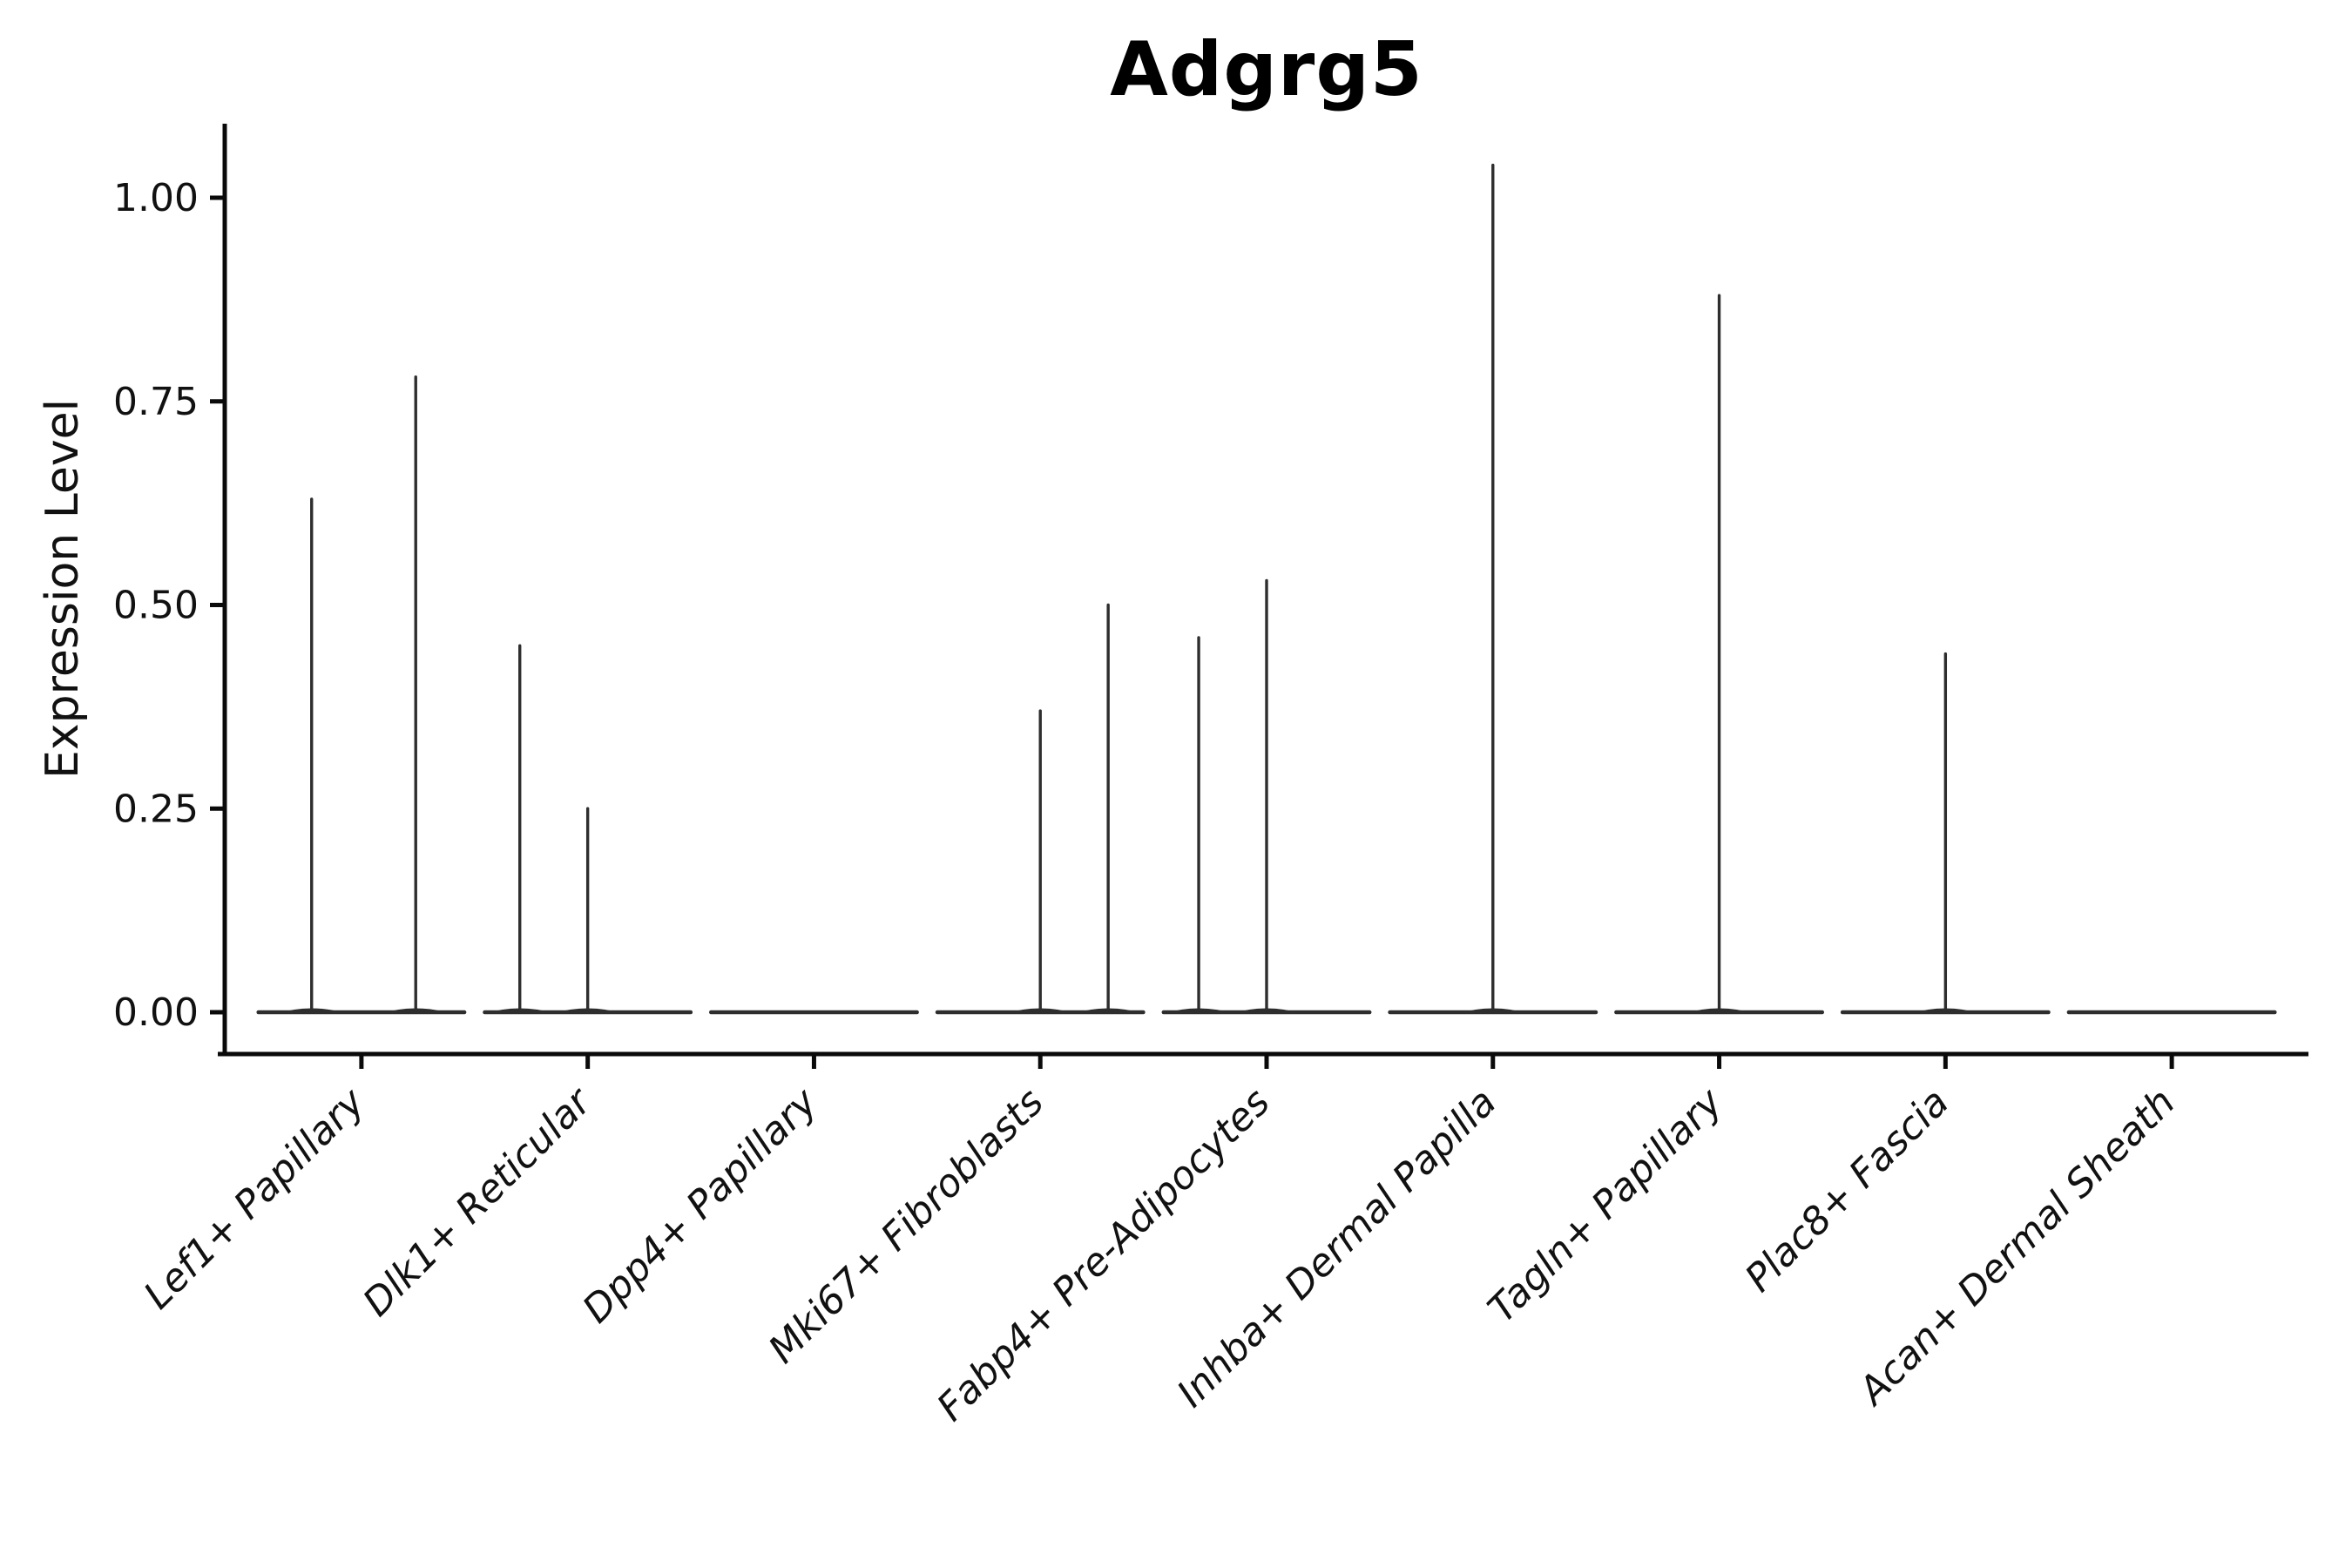 The height and width of the screenshot is (1568, 2352). What do you see at coordinates (1266, 69) in the screenshot?
I see `chart-title: Adgrg5` at bounding box center [1266, 69].